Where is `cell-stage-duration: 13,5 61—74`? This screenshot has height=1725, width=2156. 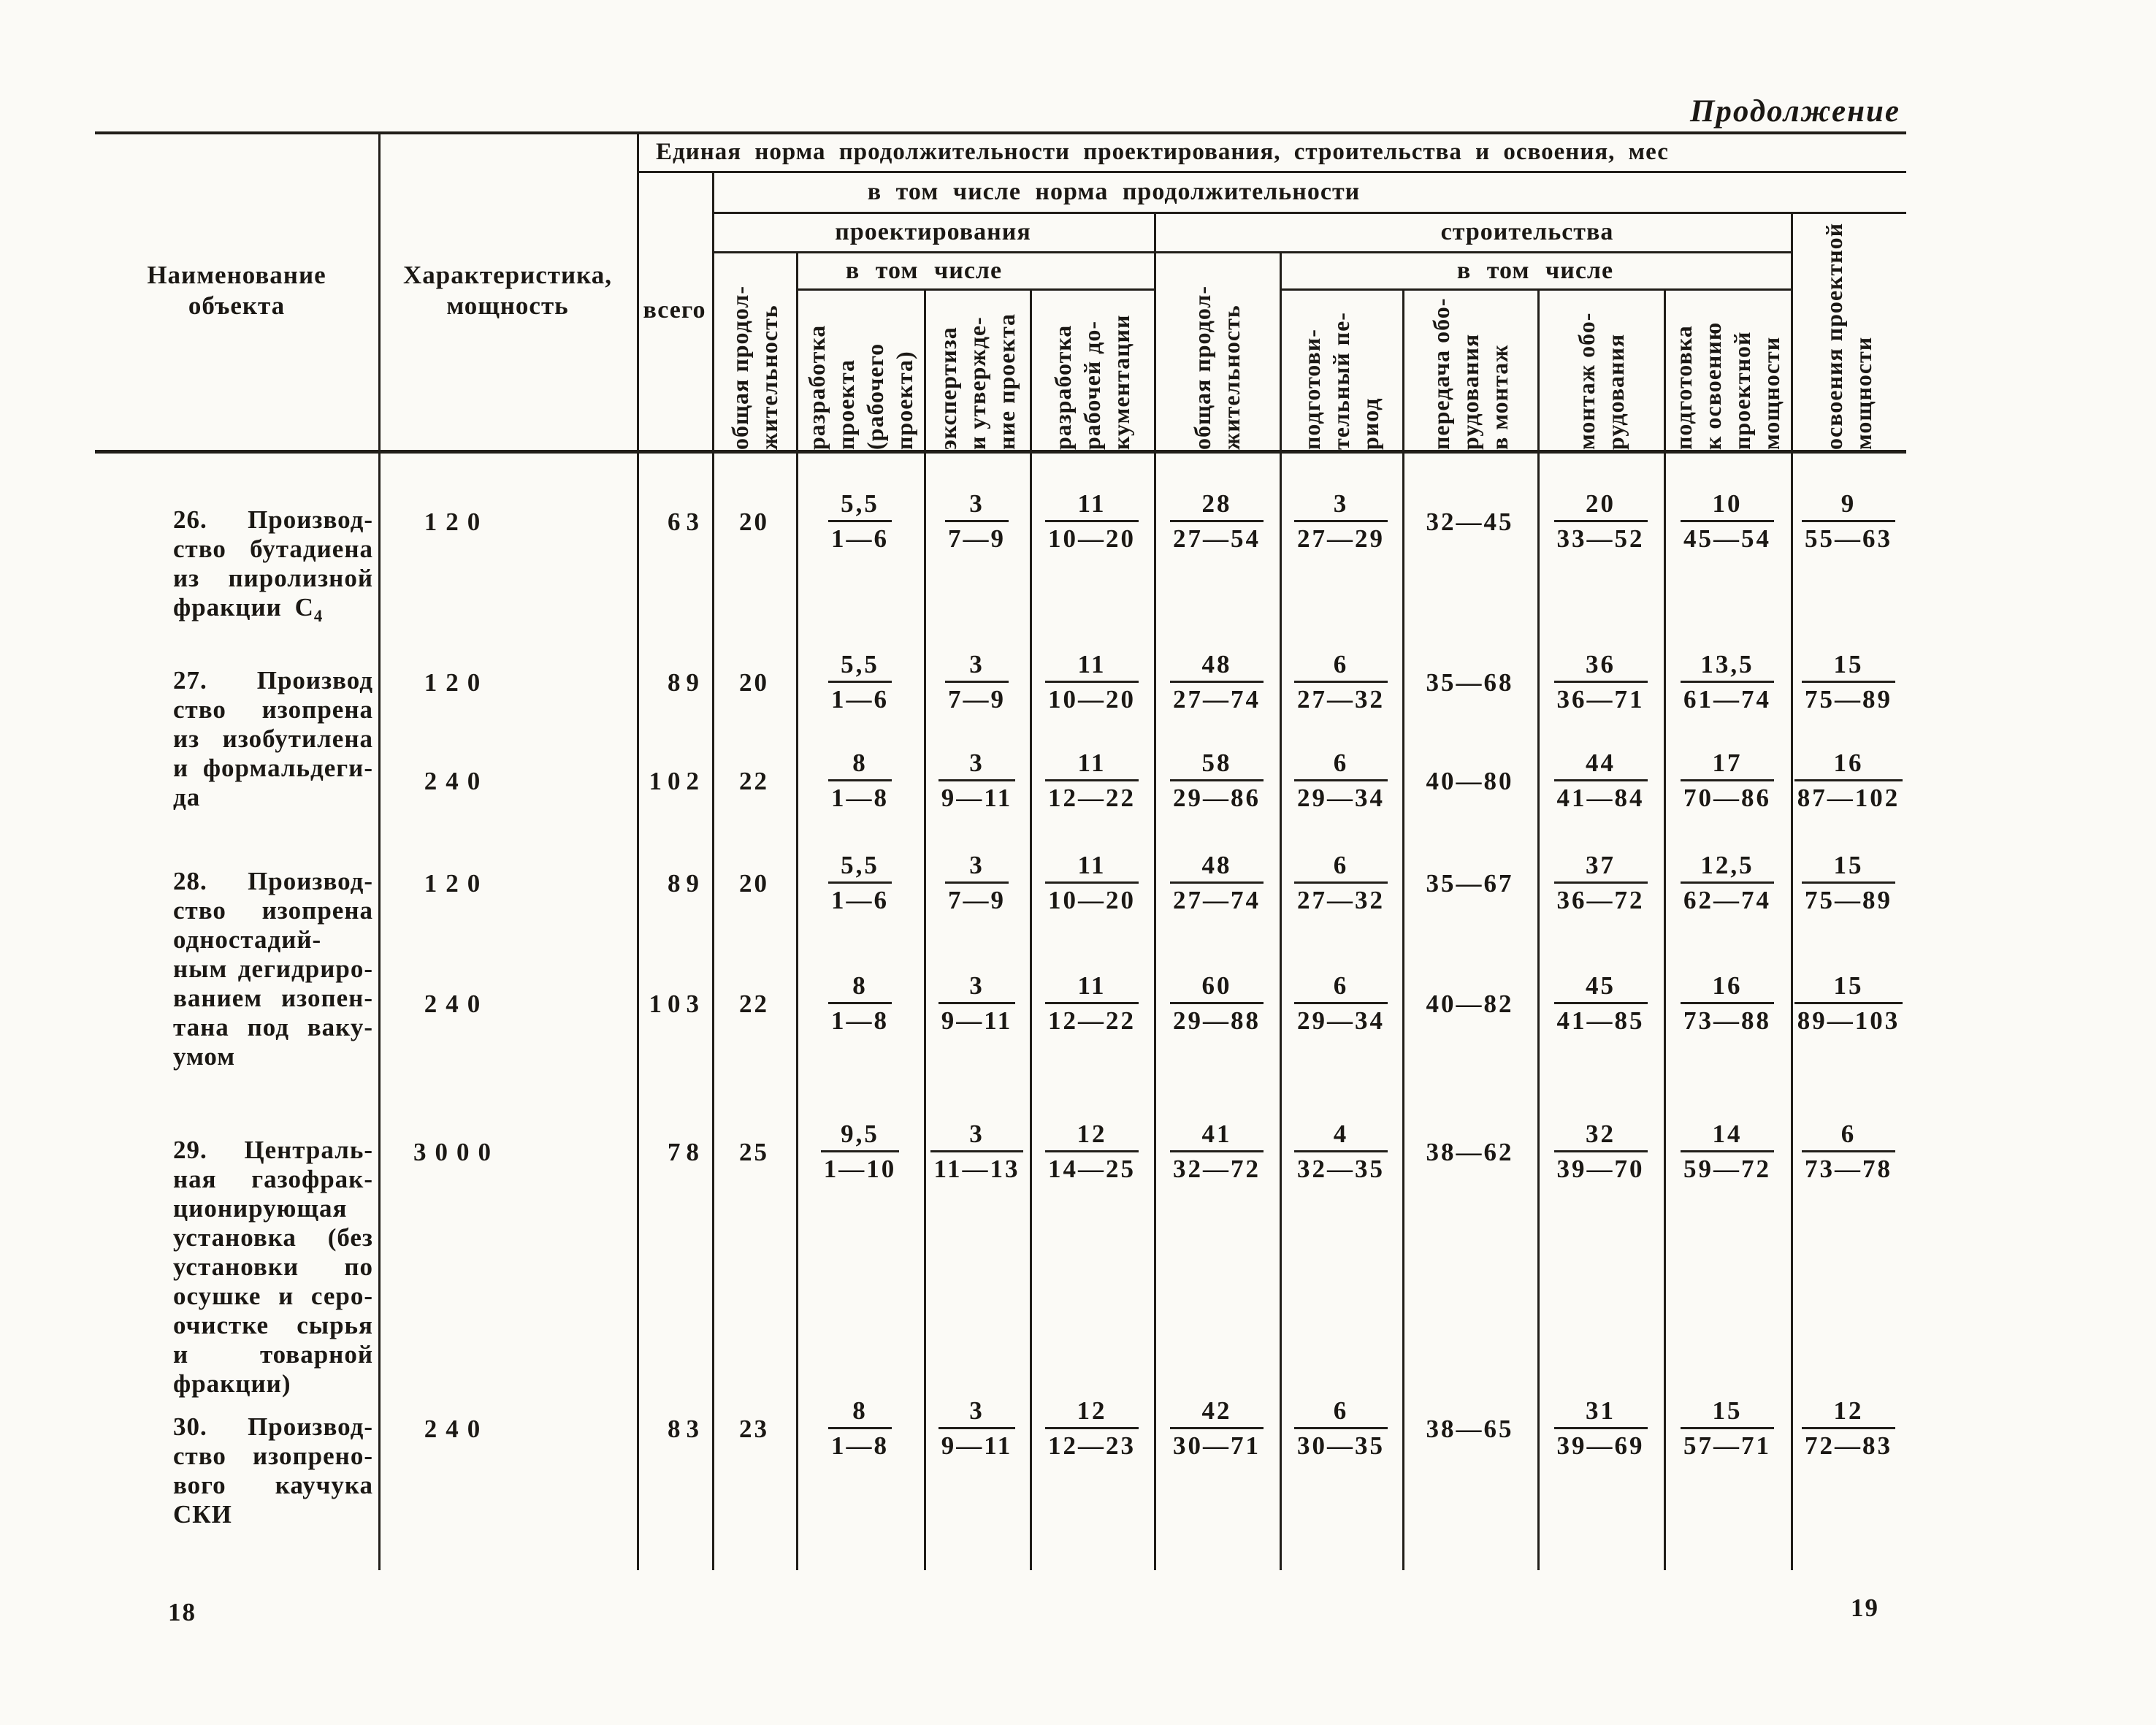 cell-stage-duration: 13,5 61—74 is located at coordinates (1728, 683).